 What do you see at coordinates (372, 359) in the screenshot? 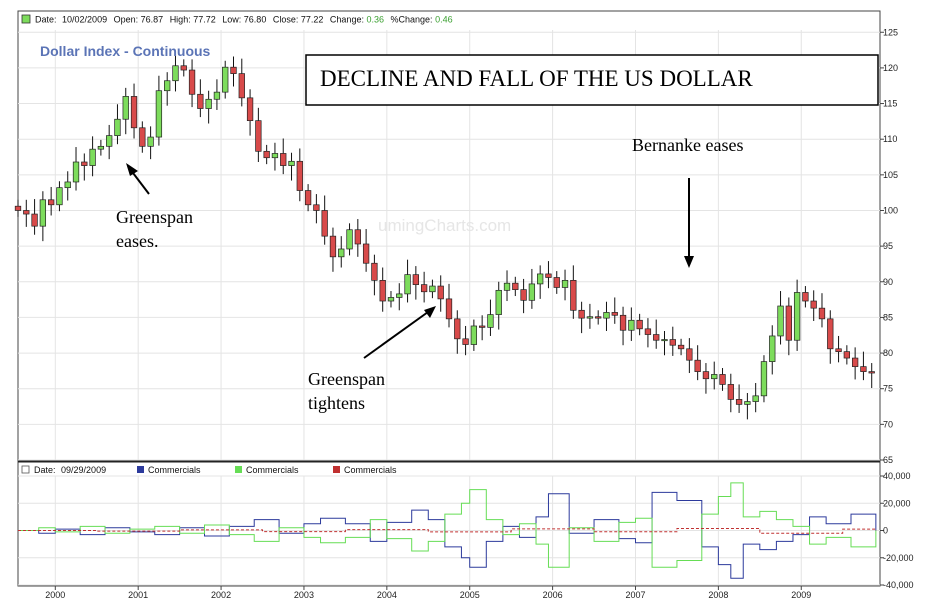
I see `annotation-greenspan-tightens: Greenspan tightens` at bounding box center [372, 359].